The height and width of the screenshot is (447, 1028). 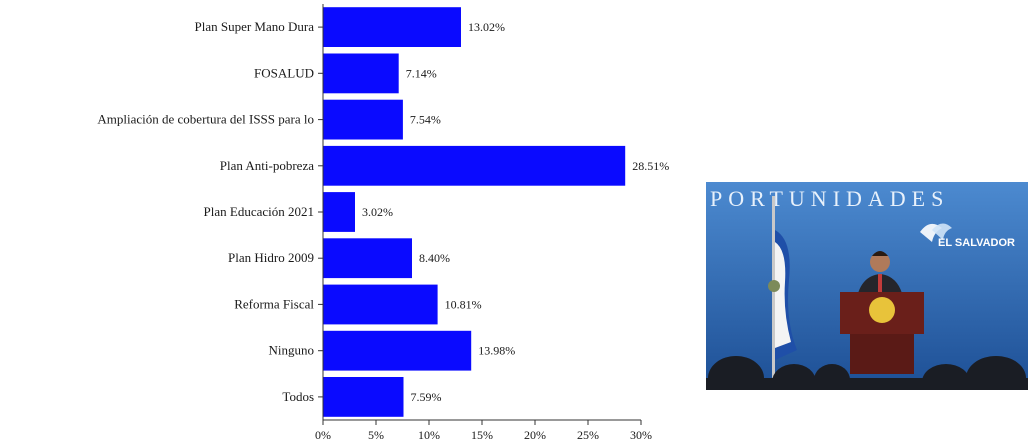 What do you see at coordinates (535, 435) in the screenshot?
I see `x-tick-label: 20%` at bounding box center [535, 435].